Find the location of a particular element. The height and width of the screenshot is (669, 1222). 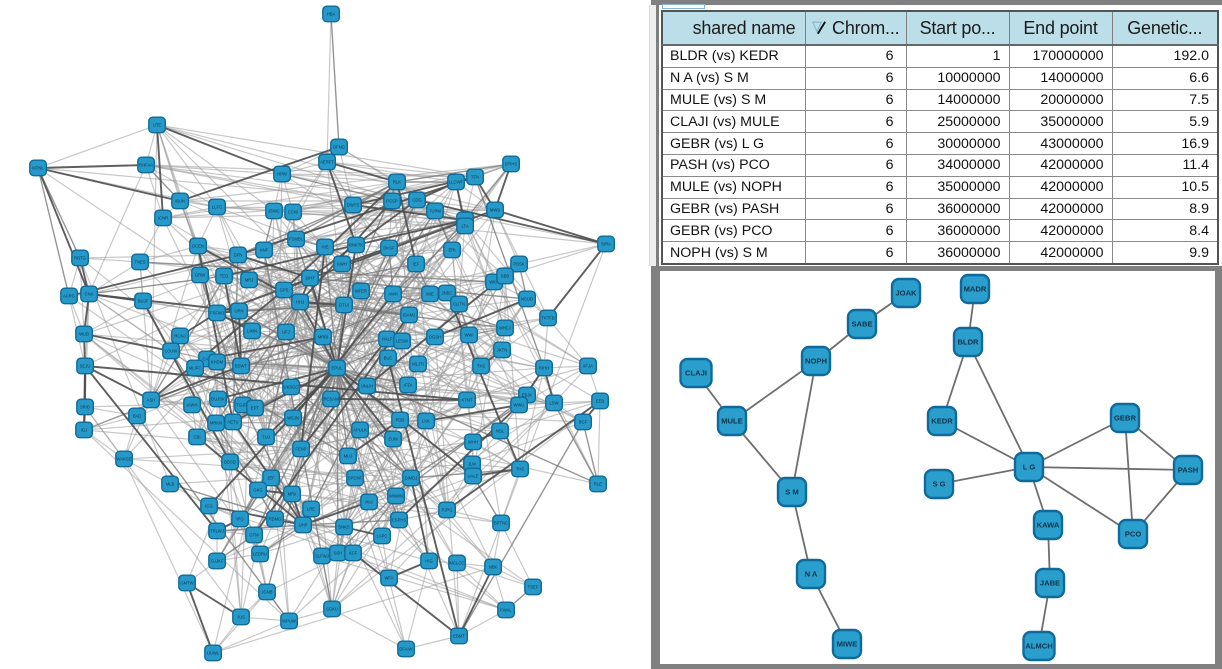

svg-text: GEBR is located at coordinates (1125, 418).